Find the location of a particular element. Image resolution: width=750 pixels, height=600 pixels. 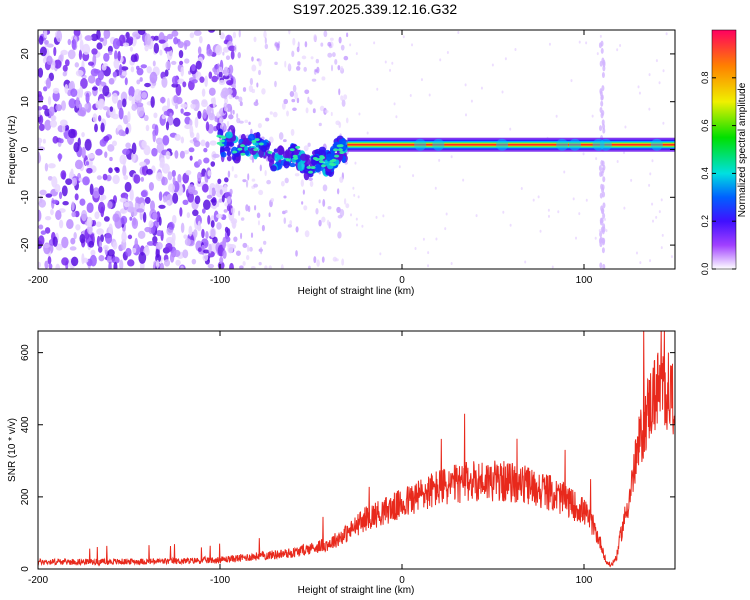

ridge-blob is located at coordinates (333, 150).